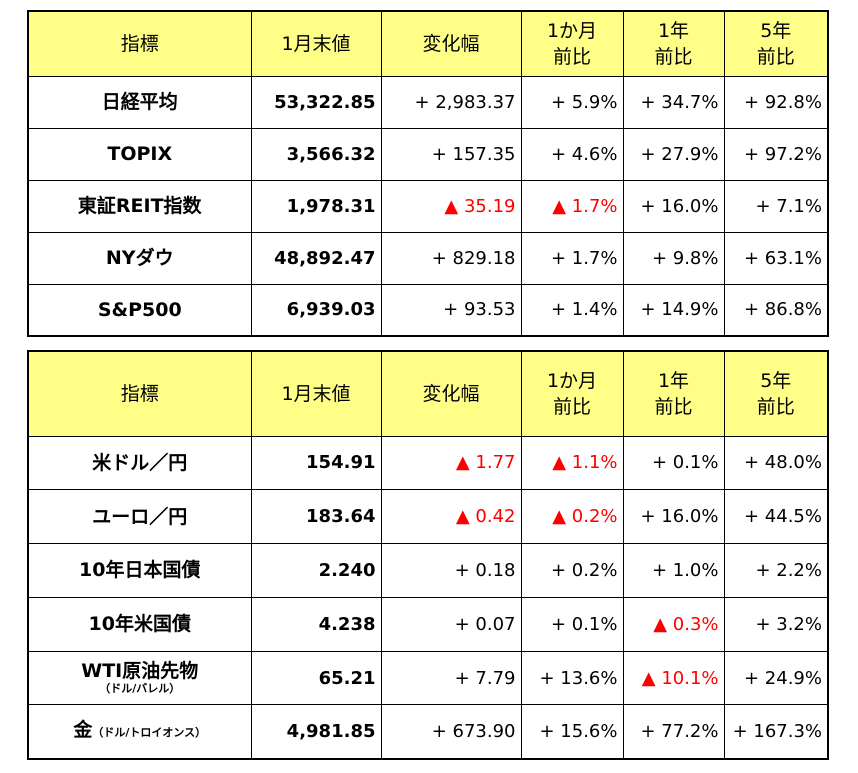 The image size is (858, 773). Describe the element at coordinates (572, 624) in the screenshot. I see `data-cell: + 0.1%` at that location.